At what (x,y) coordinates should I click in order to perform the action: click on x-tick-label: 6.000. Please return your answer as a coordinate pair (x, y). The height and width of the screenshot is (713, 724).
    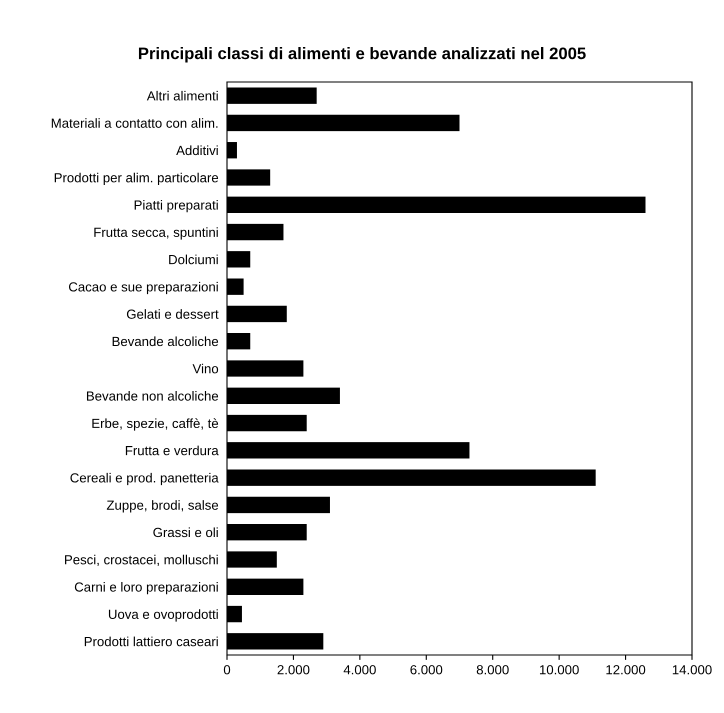
    Looking at the image, I should click on (426, 669).